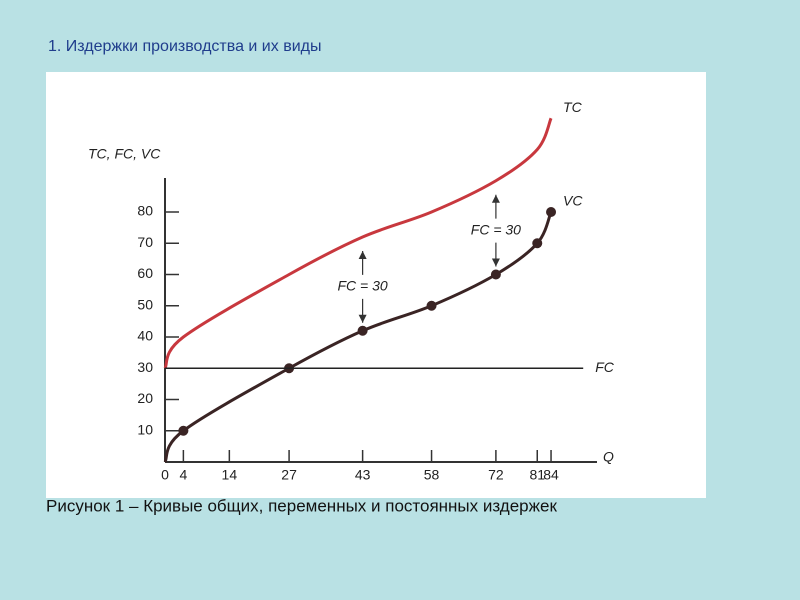 The image size is (800, 600). I want to click on slide-title: 1. Издержки производства и их виды, so click(184, 46).